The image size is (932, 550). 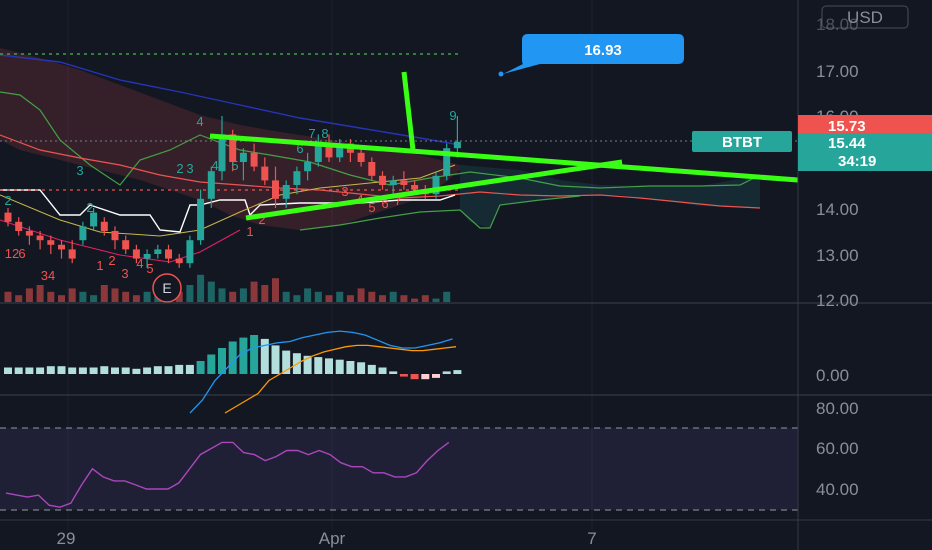 I want to click on sequence-number: 5, so click(x=234, y=165).